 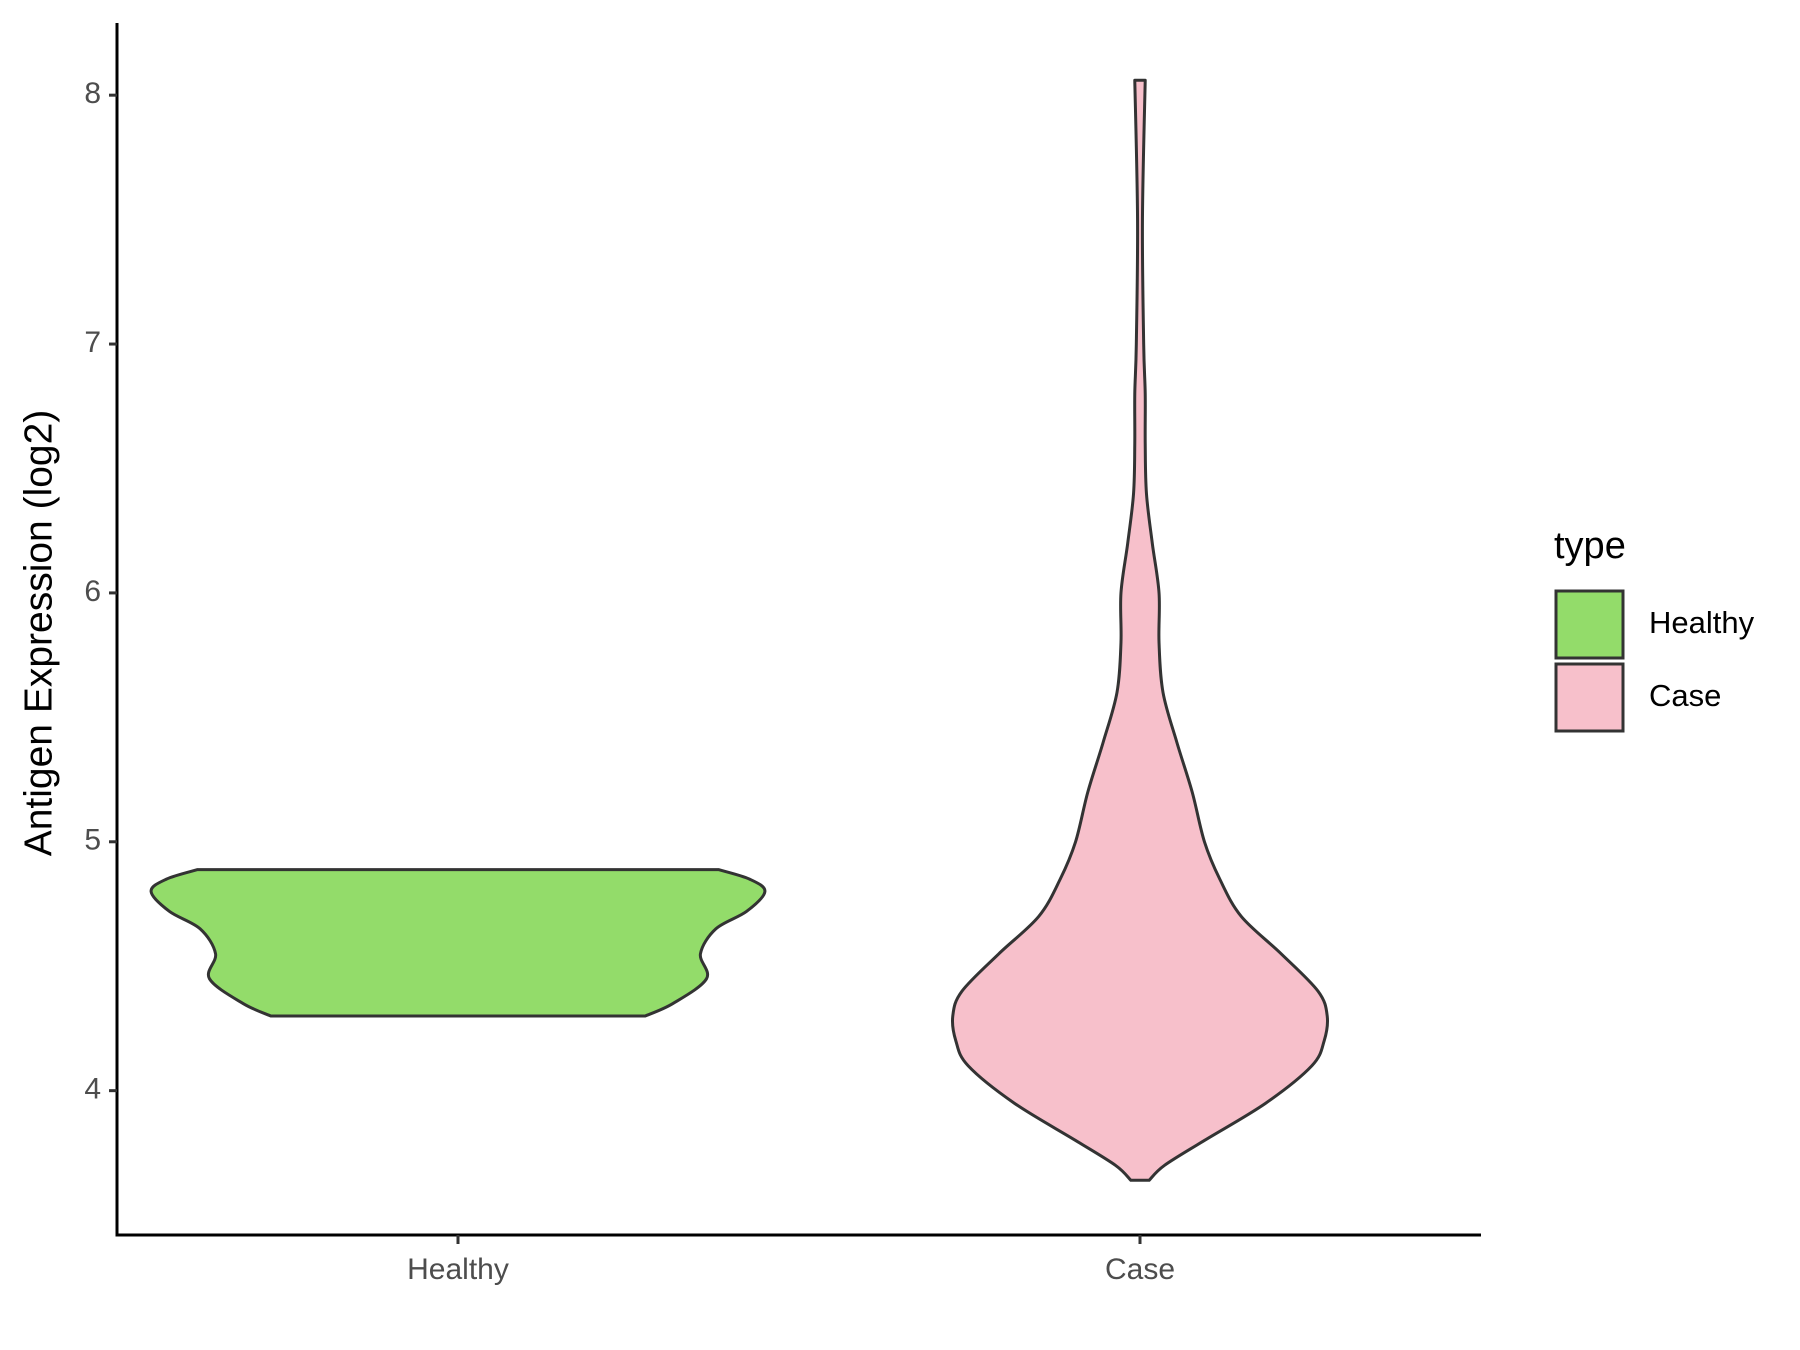 I want to click on legend-title: type, so click(x=1590, y=546).